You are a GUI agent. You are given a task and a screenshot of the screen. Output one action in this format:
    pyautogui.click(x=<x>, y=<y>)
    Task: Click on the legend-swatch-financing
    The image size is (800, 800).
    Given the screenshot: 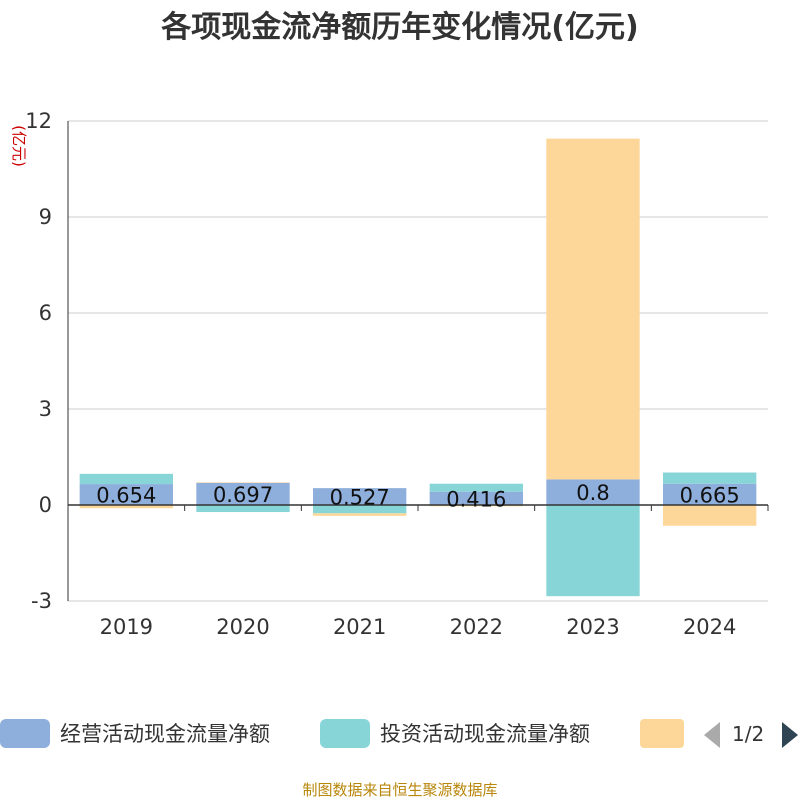 What is the action you would take?
    pyautogui.click(x=662, y=733)
    